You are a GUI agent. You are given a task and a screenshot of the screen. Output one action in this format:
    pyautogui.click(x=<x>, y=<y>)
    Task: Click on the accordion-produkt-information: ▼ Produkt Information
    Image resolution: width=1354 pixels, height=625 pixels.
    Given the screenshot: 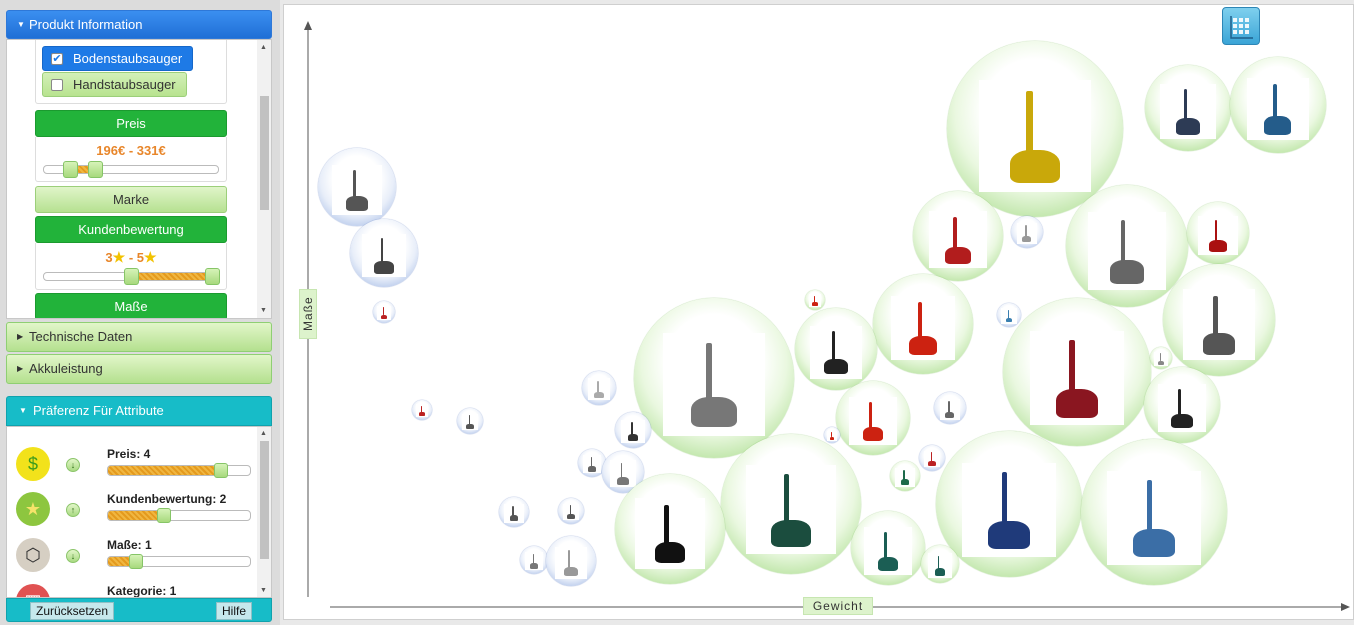 What is the action you would take?
    pyautogui.click(x=139, y=24)
    